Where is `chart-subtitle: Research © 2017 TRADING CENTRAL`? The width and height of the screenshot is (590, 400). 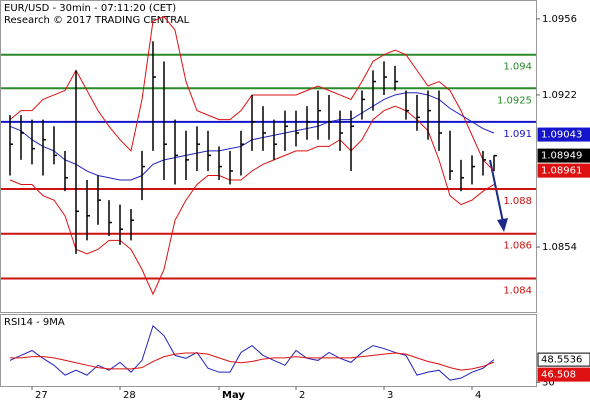 chart-subtitle: Research © 2017 TRADING CENTRAL is located at coordinates (97, 20).